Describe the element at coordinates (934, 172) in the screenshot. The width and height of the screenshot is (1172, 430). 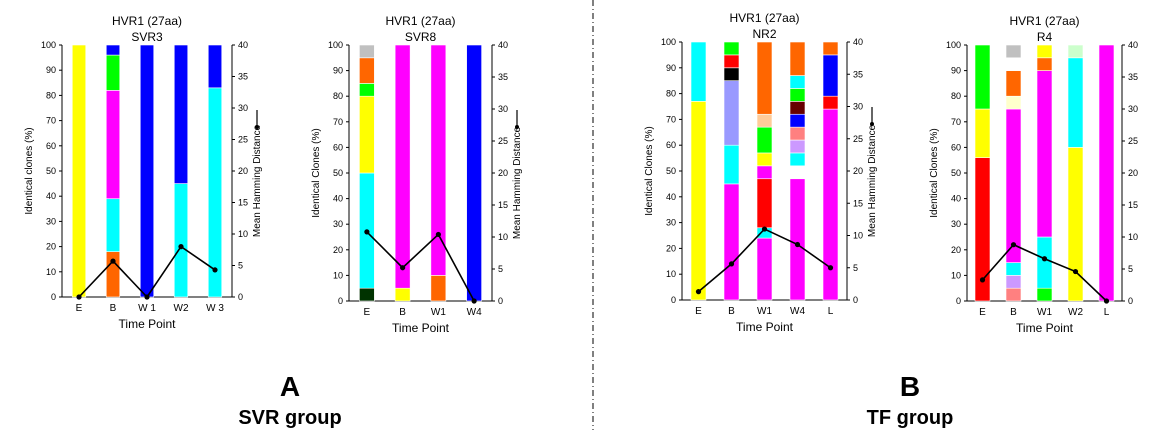
I see `y-axis-label: Identical Clones (%)` at that location.